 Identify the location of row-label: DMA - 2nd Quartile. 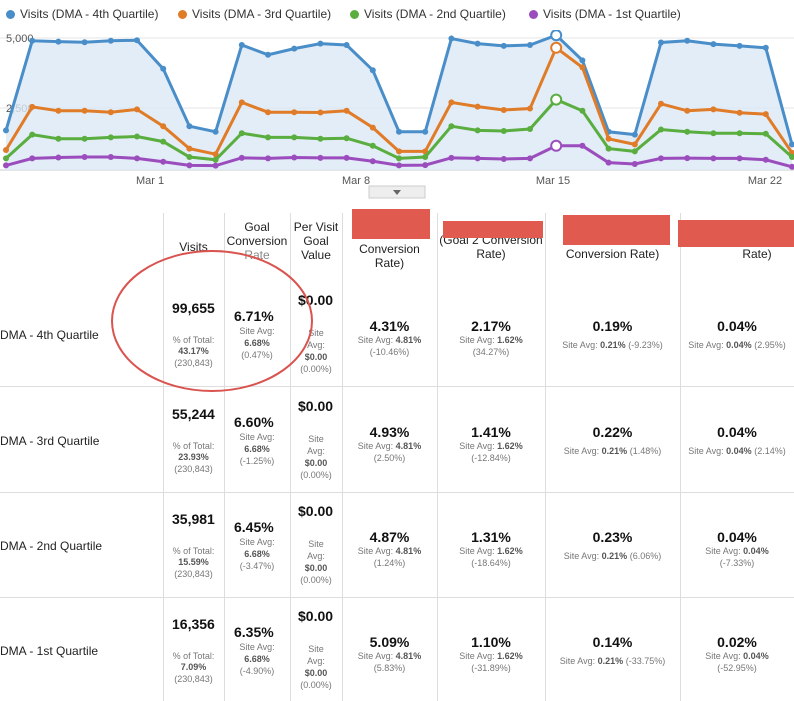
(51, 546).